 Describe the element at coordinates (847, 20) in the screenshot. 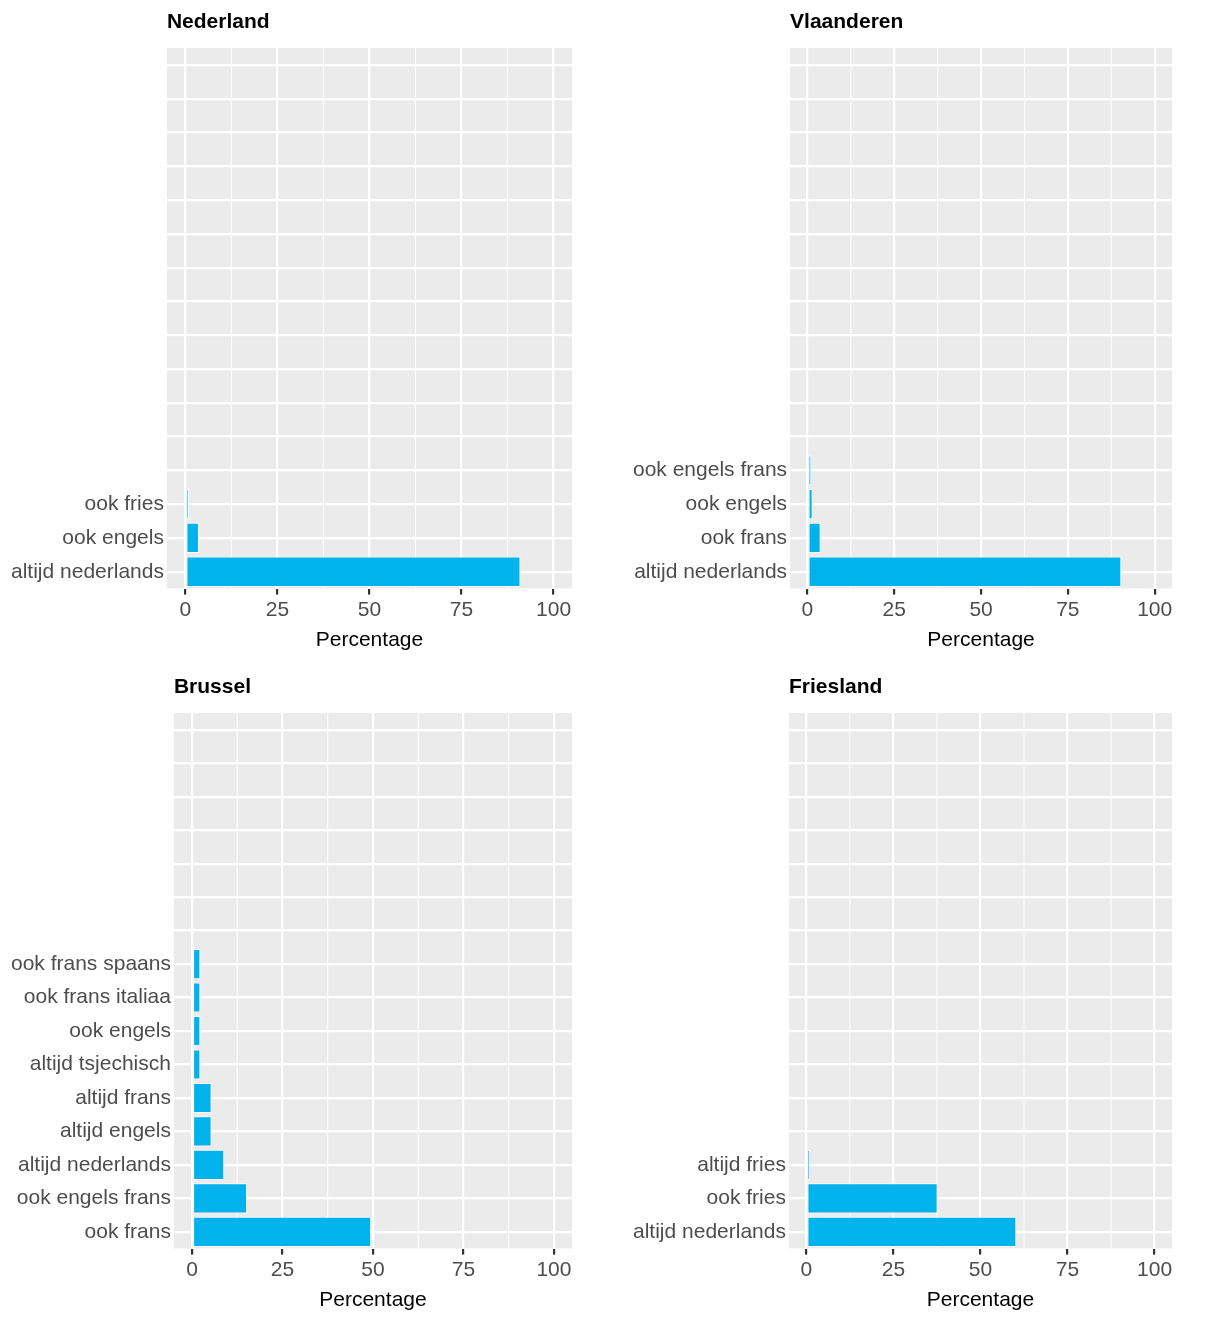

I see `chart-title: Vlaanderen` at that location.